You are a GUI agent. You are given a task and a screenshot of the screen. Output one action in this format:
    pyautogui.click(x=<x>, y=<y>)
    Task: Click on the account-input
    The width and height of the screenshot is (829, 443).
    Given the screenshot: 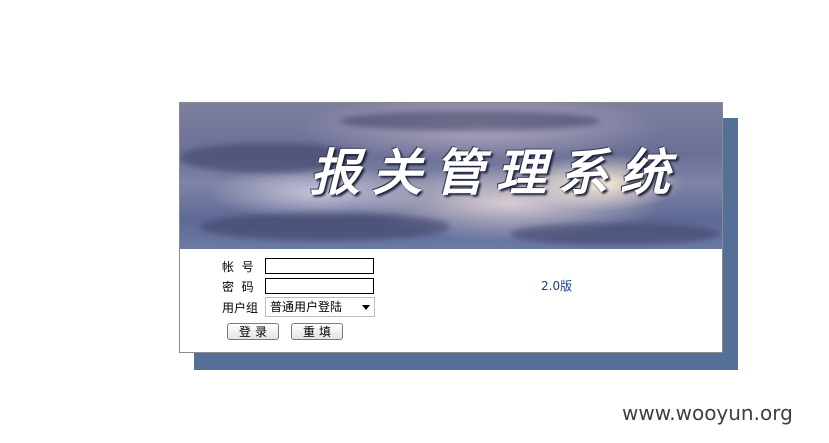 What is the action you would take?
    pyautogui.click(x=319, y=266)
    